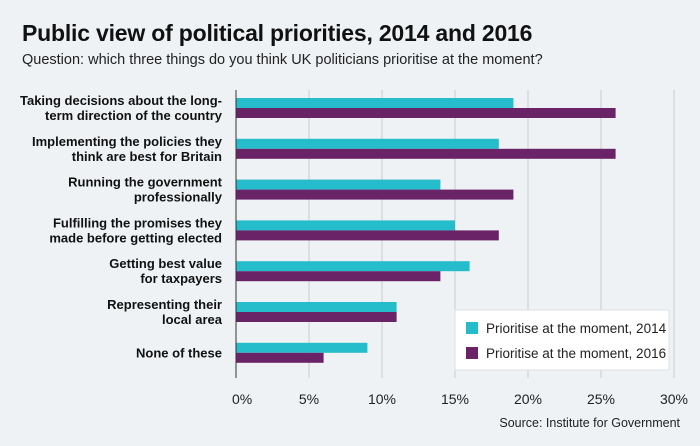  Describe the element at coordinates (127, 141) in the screenshot. I see `category-label: Implementing the policies they` at that location.